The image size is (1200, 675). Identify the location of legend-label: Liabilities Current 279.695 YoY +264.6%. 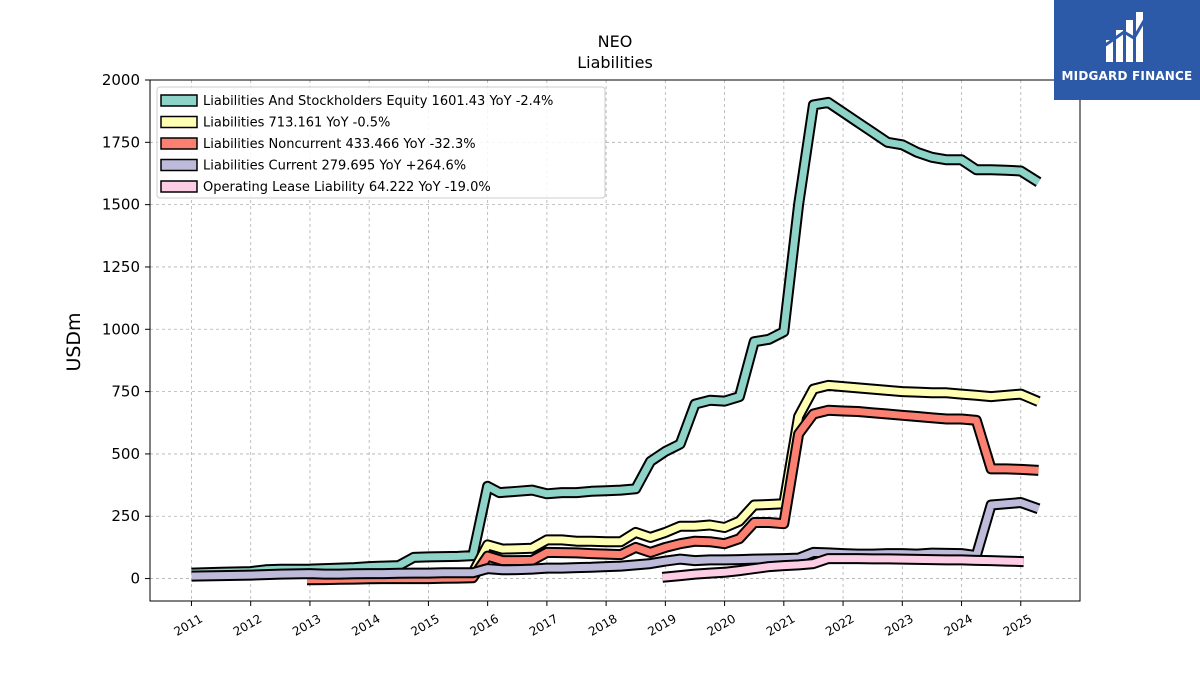
(334, 166).